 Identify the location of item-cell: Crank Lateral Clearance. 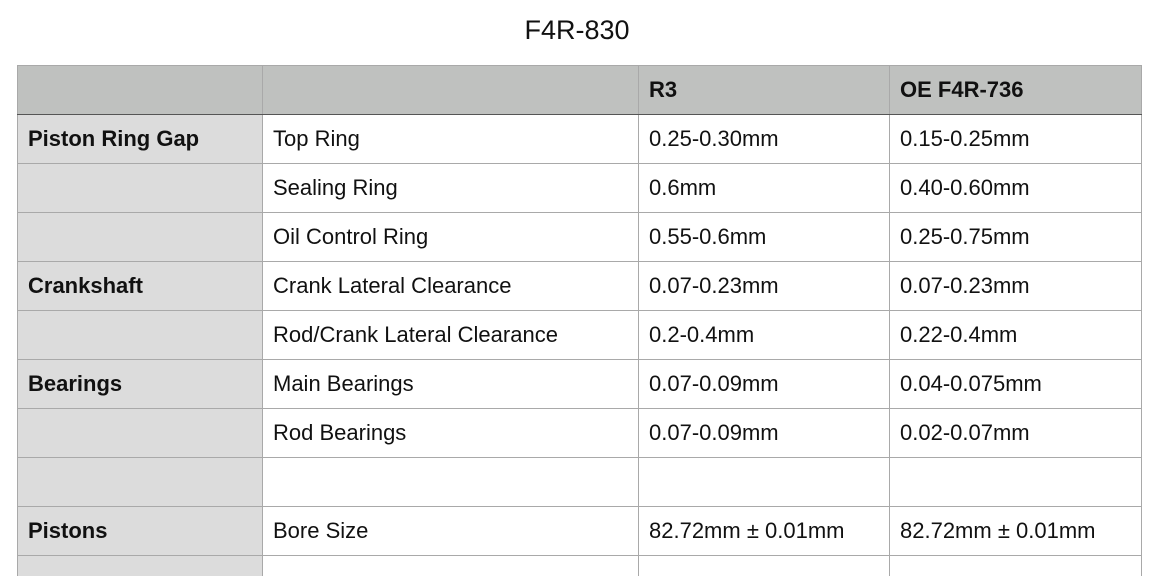
(450, 286).